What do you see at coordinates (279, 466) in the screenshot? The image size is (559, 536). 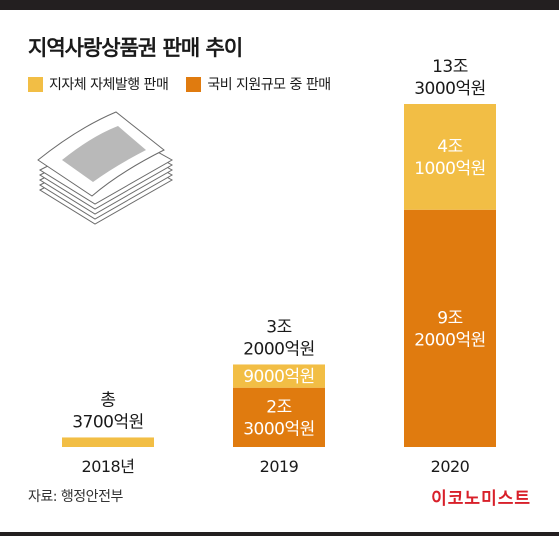 I see `category-label-1: 2019` at bounding box center [279, 466].